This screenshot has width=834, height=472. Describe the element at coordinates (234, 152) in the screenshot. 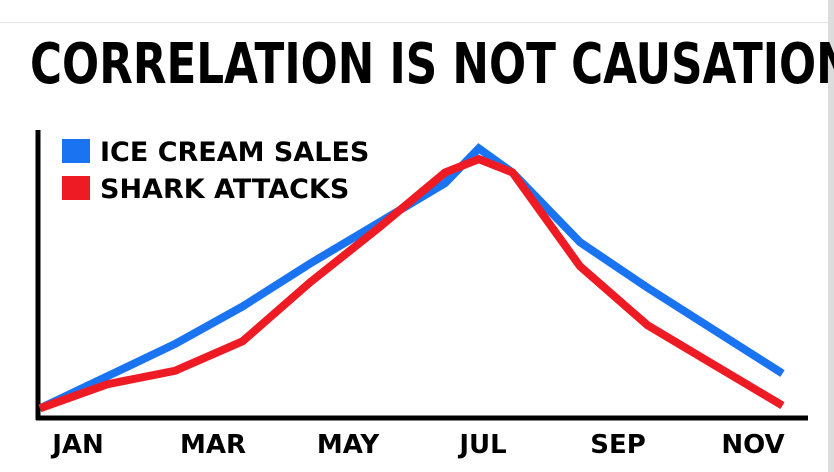

I see `legend-label: ICE CREAM SALES` at that location.